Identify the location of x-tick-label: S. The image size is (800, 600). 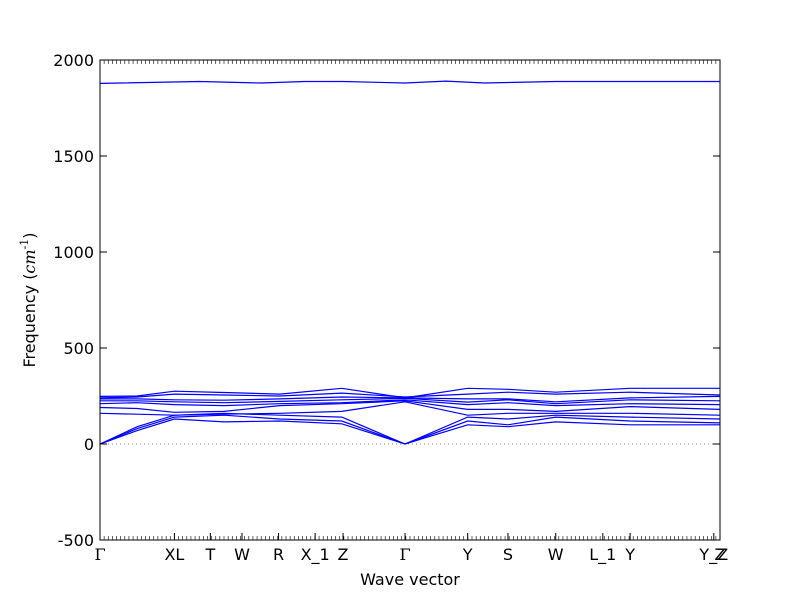
(508, 554).